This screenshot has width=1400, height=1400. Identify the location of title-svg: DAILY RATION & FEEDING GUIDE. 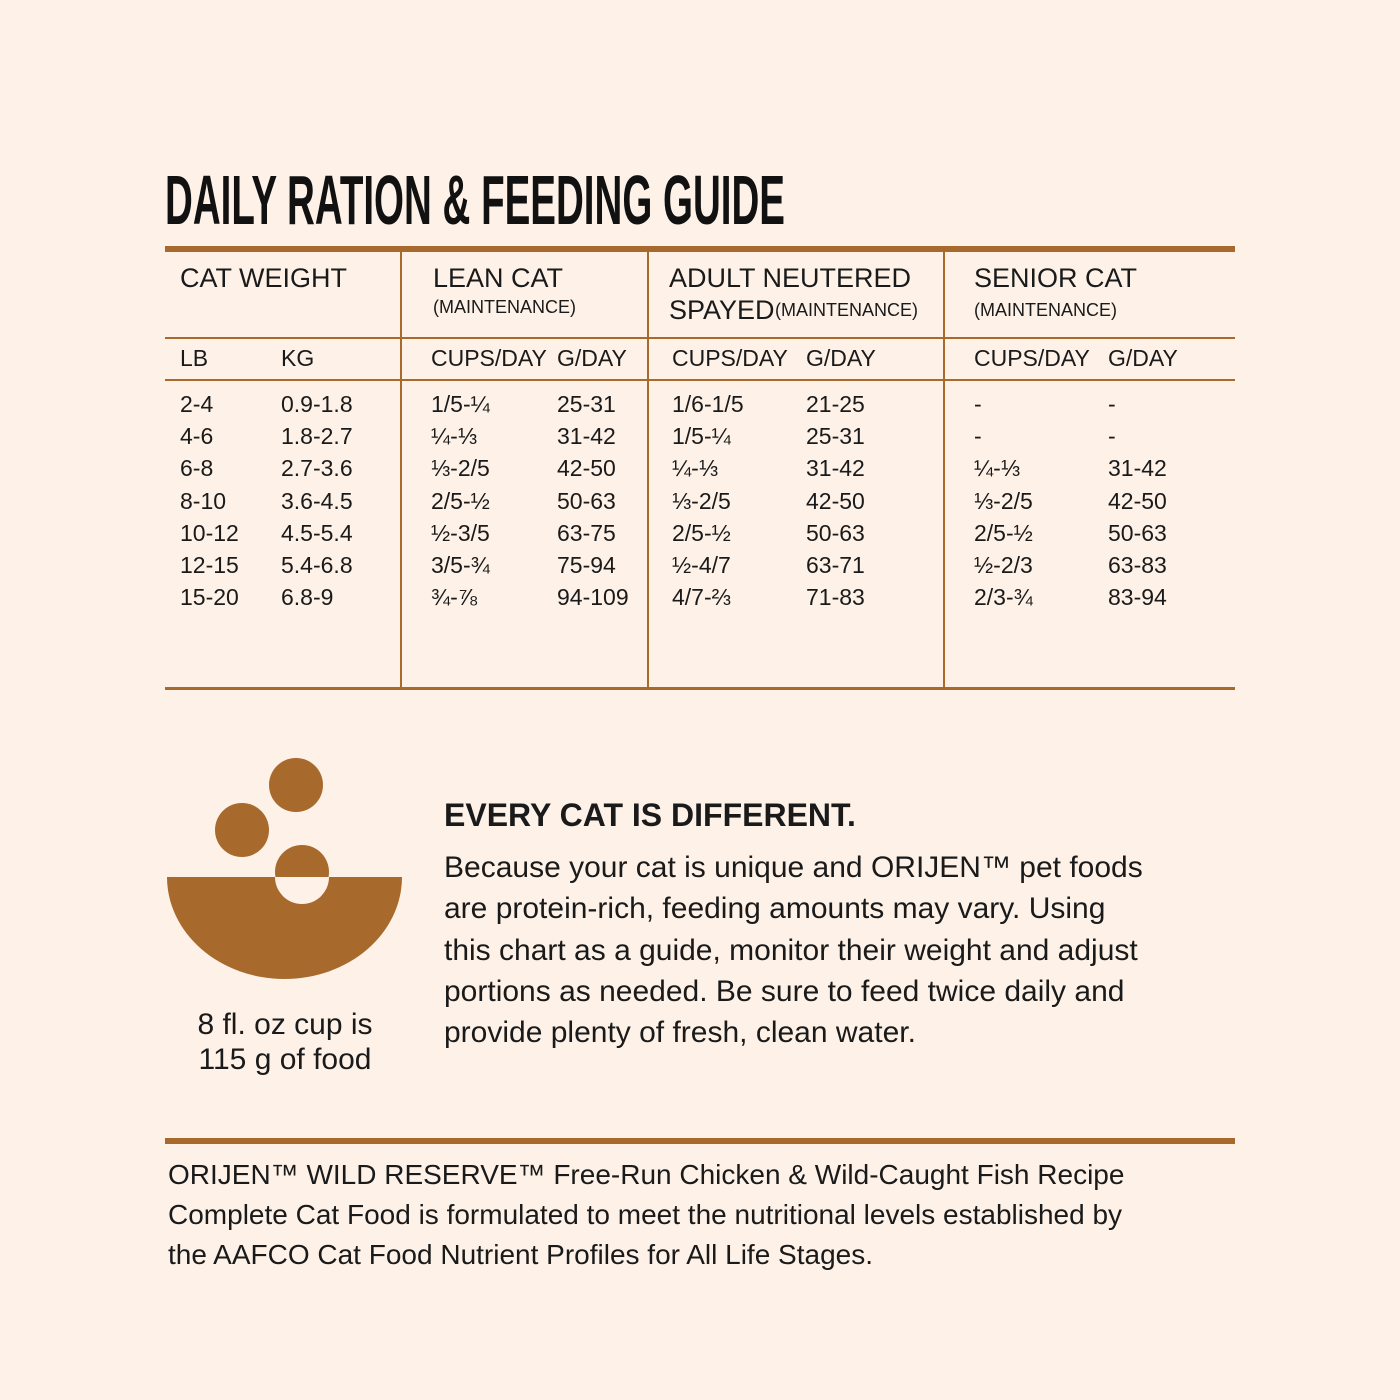
(475, 200).